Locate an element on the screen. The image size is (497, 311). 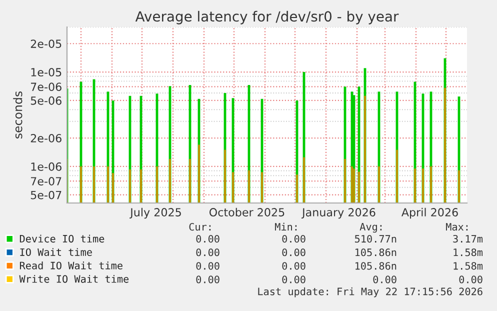
y-tick-label: 1e-05 is located at coordinates (46, 72).